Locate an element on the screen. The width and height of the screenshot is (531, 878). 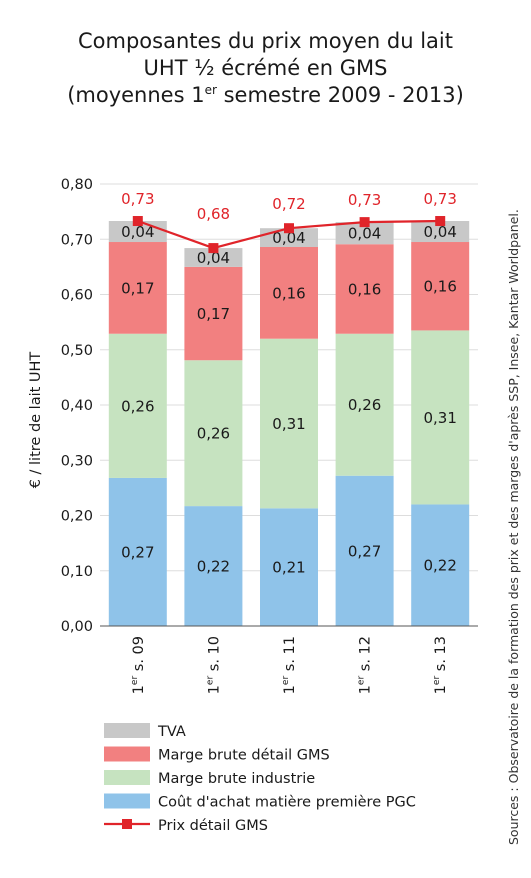
y-tick-label: 0,50 is located at coordinates (77, 351).